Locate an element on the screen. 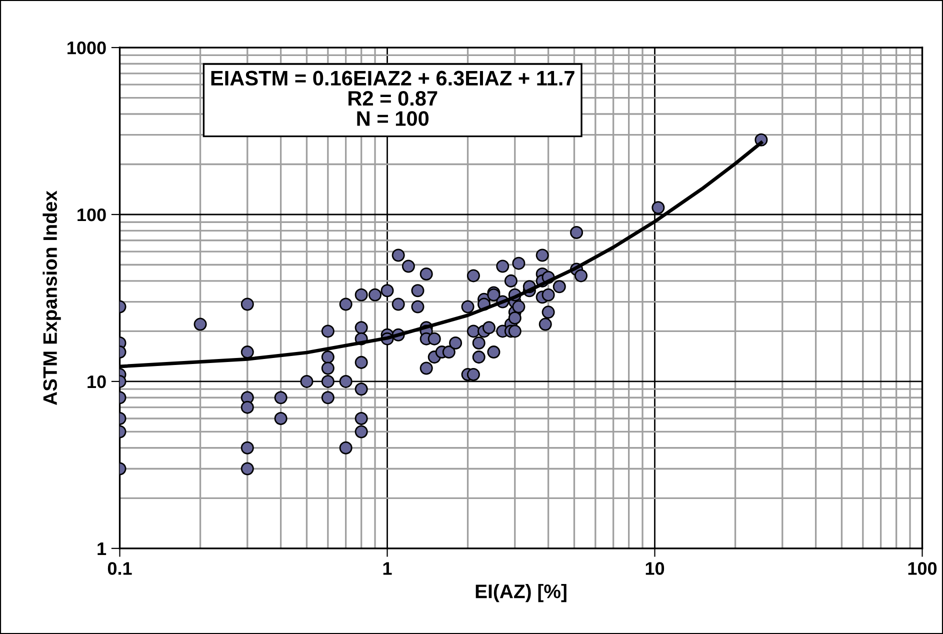 This screenshot has height=634, width=943. y-tick-label: 100 is located at coordinates (92, 215).